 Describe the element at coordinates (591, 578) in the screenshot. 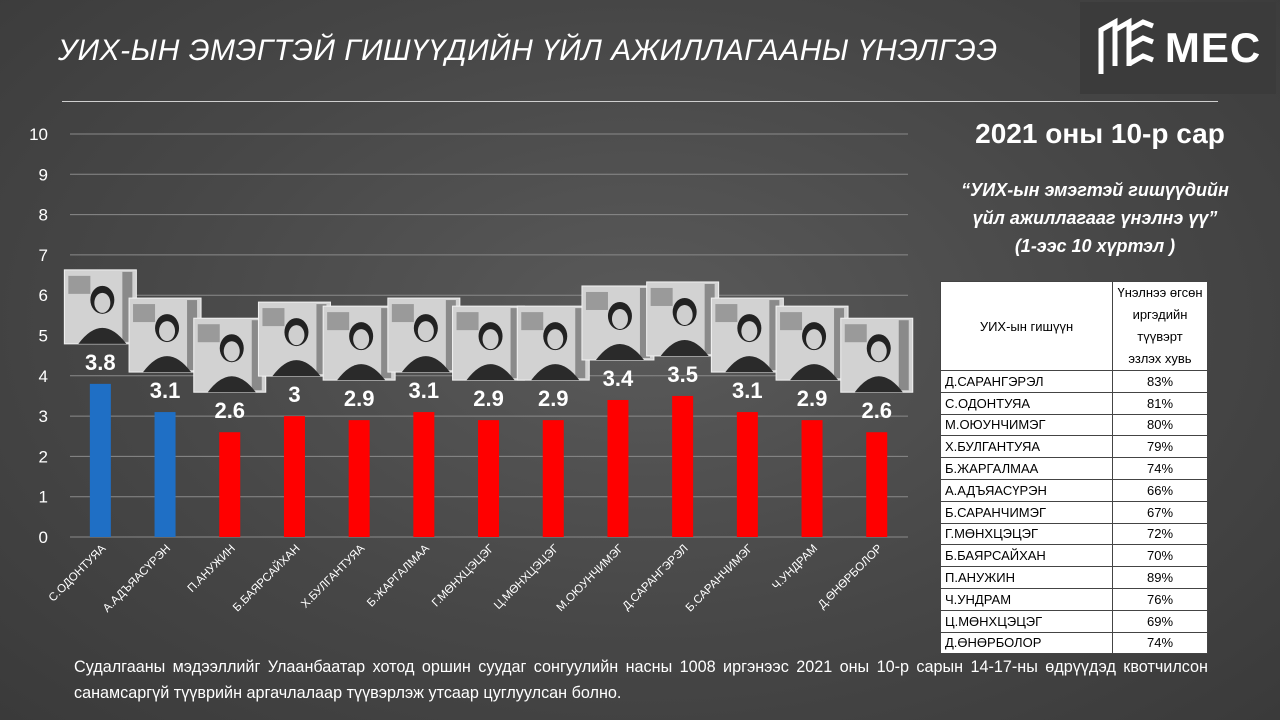

I see `x-tick-label: М.ОЮУНЧИМЭГ` at that location.